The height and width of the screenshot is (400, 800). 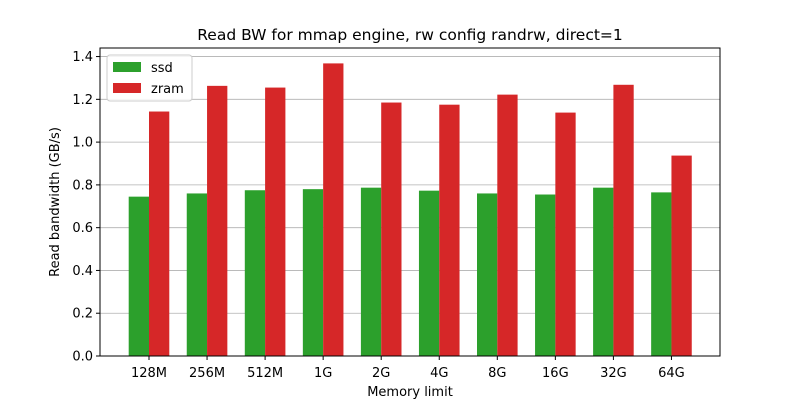 What do you see at coordinates (439, 373) in the screenshot?
I see `x-tick-label: 4G` at bounding box center [439, 373].